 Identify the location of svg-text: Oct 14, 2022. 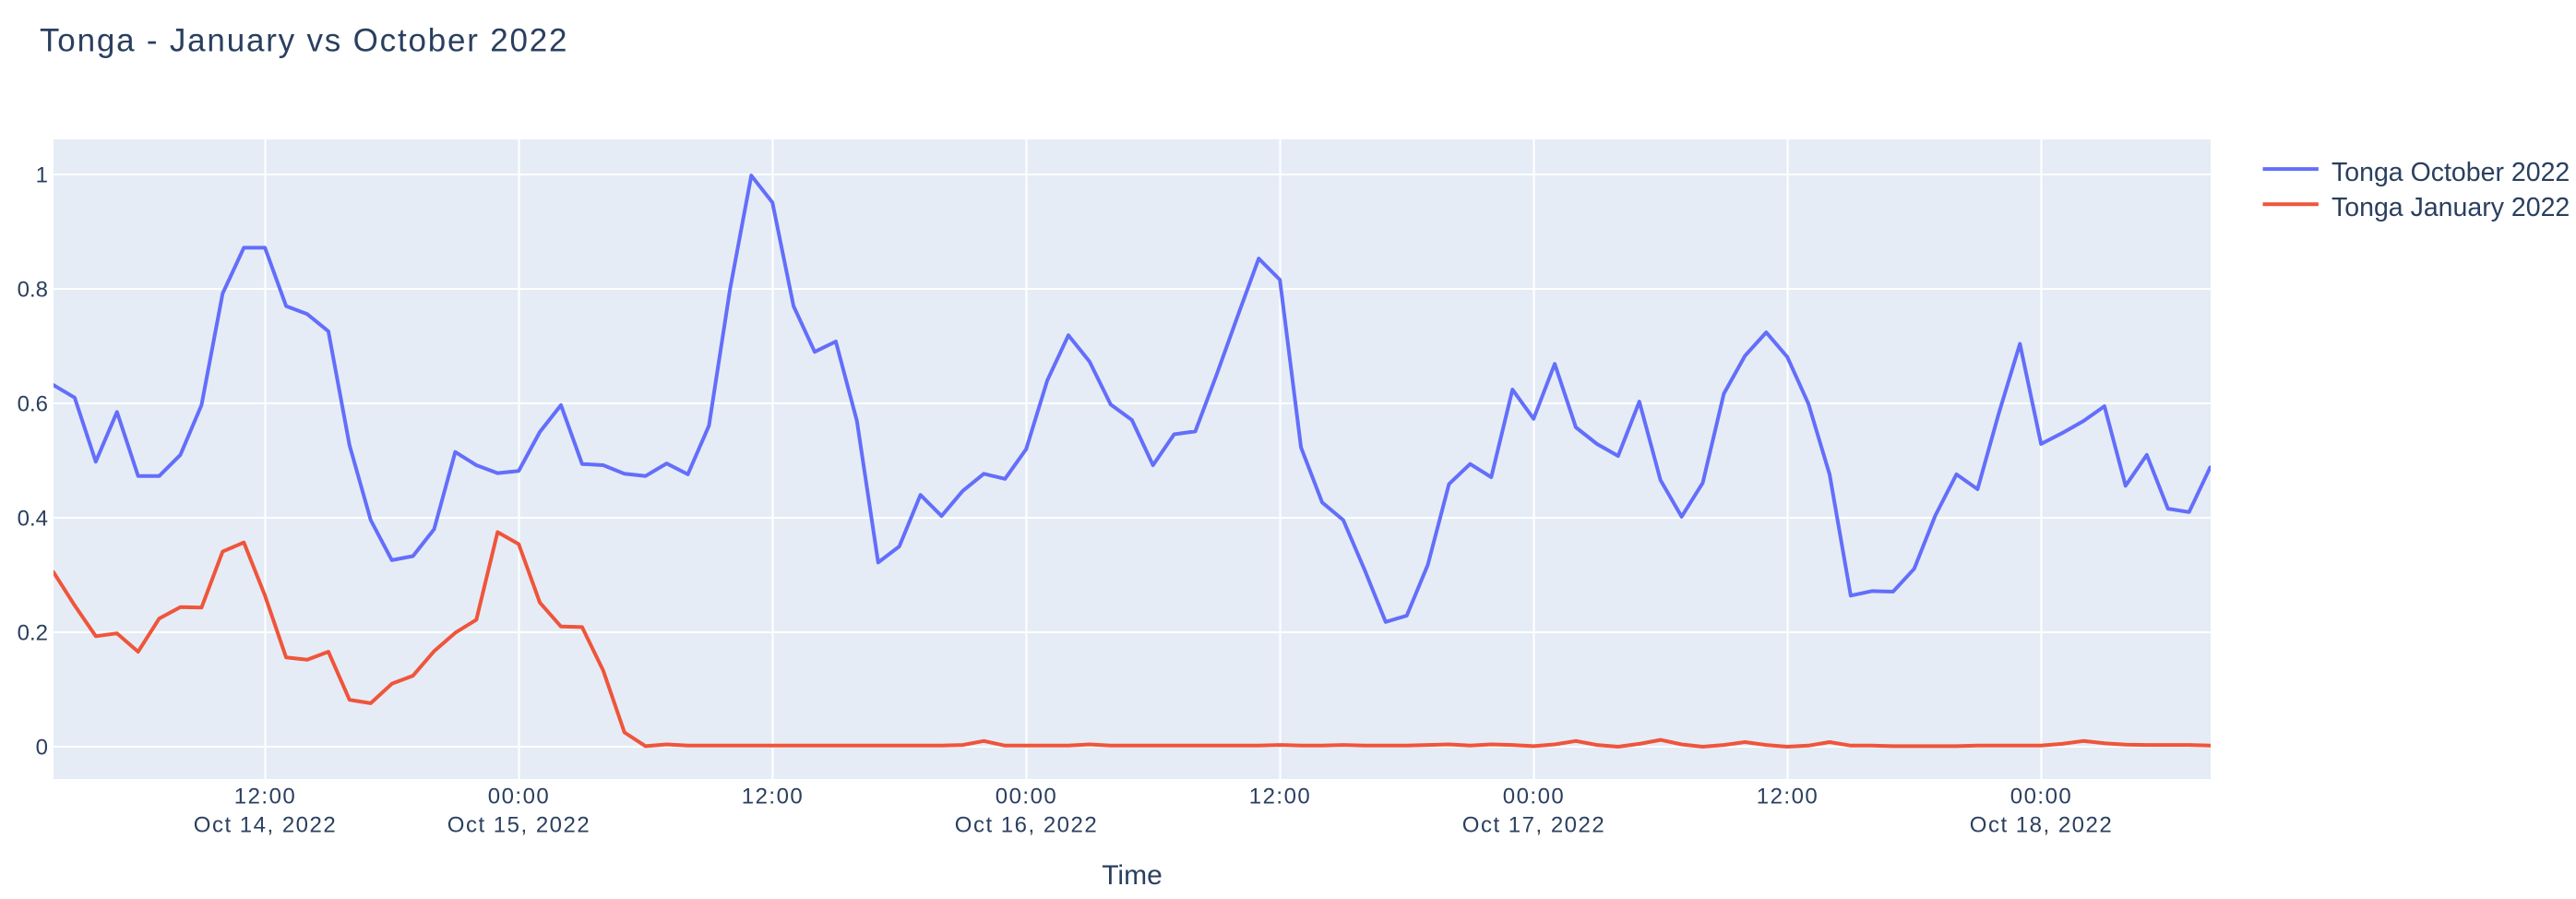
(265, 826).